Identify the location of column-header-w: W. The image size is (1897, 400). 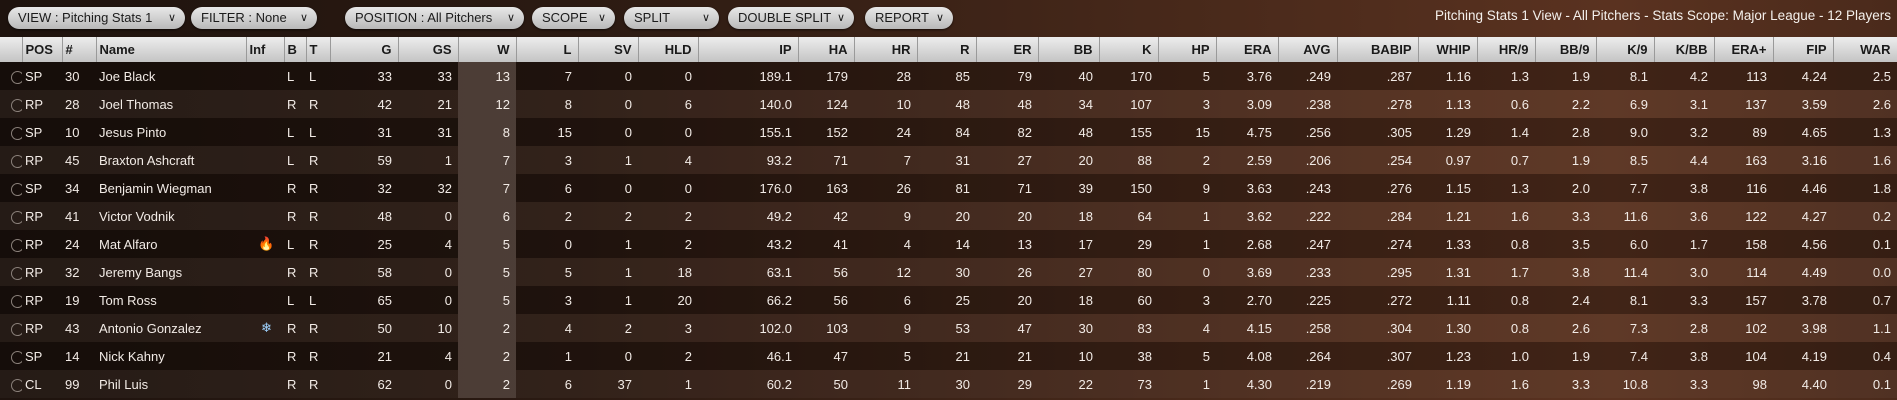
(487, 49).